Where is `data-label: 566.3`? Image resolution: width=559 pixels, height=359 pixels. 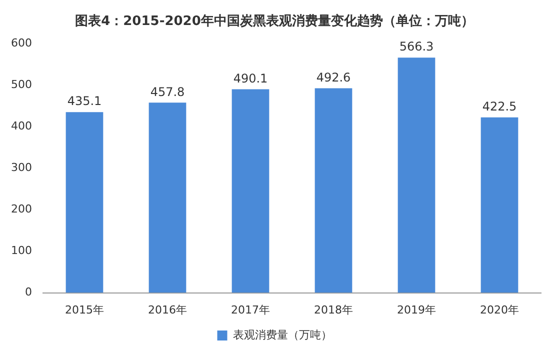
data-label: 566.3 is located at coordinates (416, 47).